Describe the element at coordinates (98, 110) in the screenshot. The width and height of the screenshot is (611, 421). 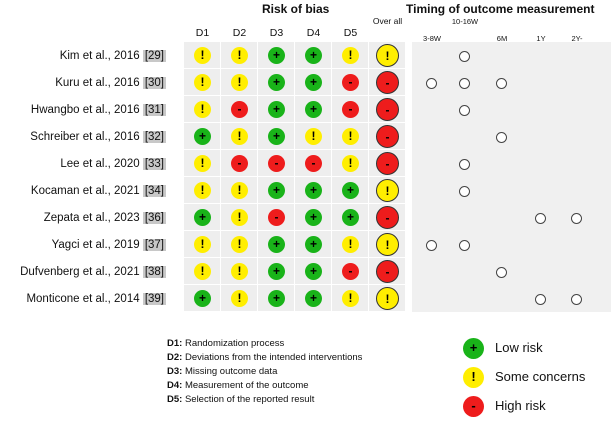
I see `study-label: Hwangbo et al., 2016 [31]` at that location.